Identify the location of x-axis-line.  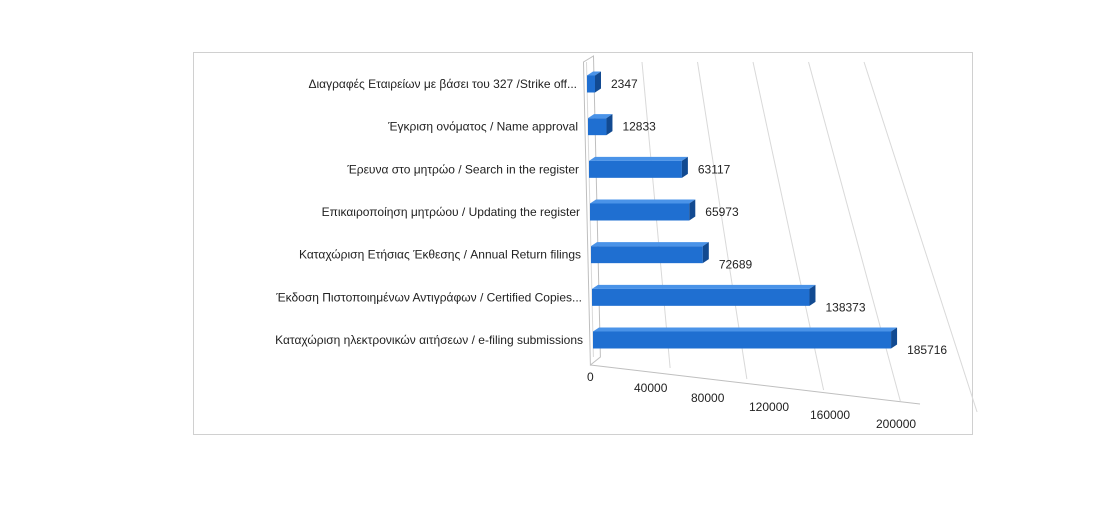
(755, 384).